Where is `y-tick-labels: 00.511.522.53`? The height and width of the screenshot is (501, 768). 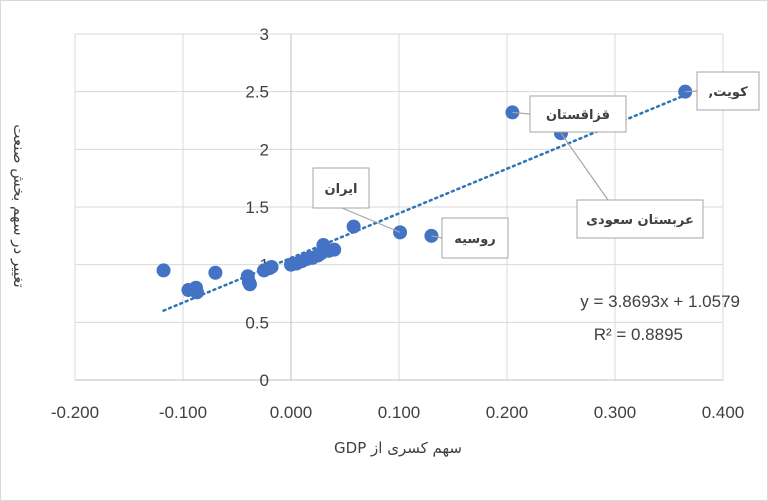 y-tick-labels: 00.511.522.53 is located at coordinates (257, 207).